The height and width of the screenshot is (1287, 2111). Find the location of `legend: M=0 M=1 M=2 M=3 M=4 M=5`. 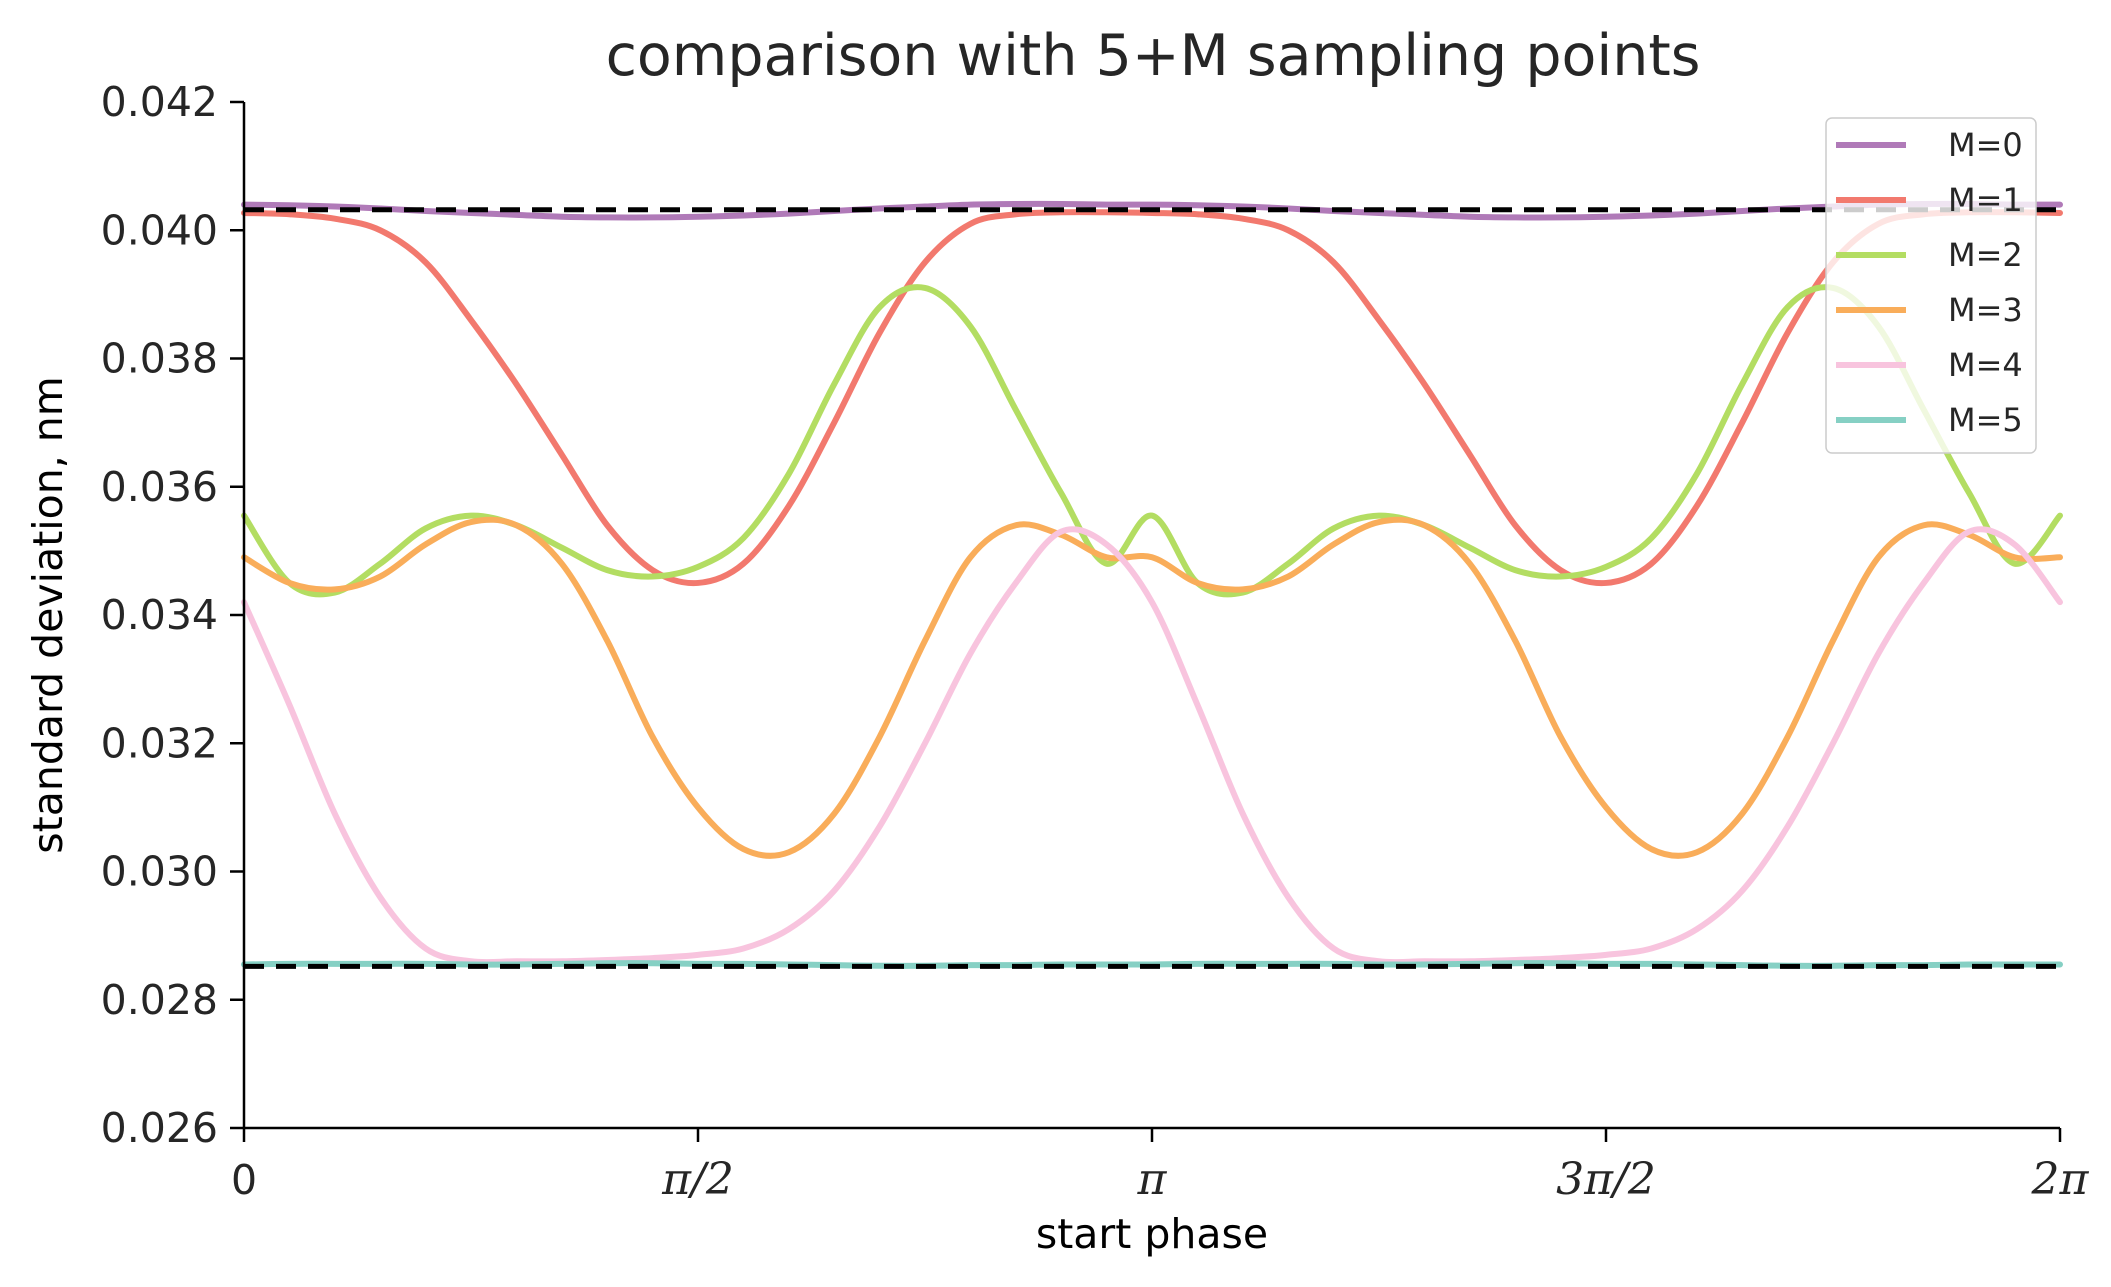

legend: M=0 M=1 M=2 M=3 M=4 M=5 is located at coordinates (1931, 285).